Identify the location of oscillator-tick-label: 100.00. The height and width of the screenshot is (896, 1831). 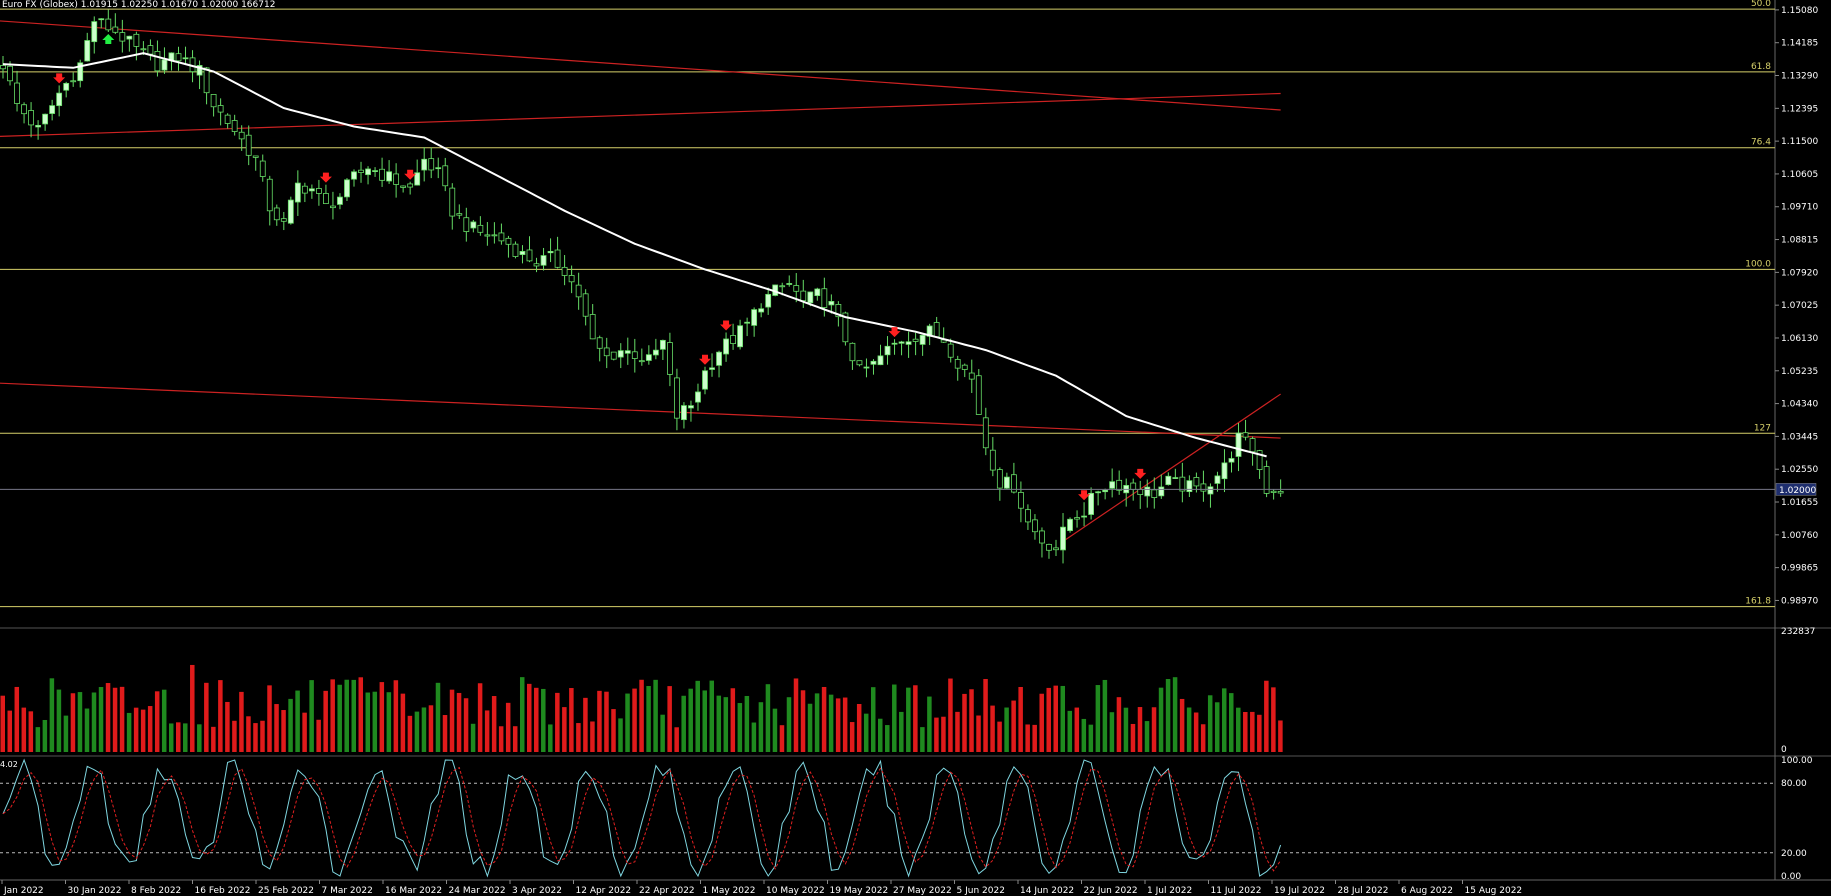
(1797, 761).